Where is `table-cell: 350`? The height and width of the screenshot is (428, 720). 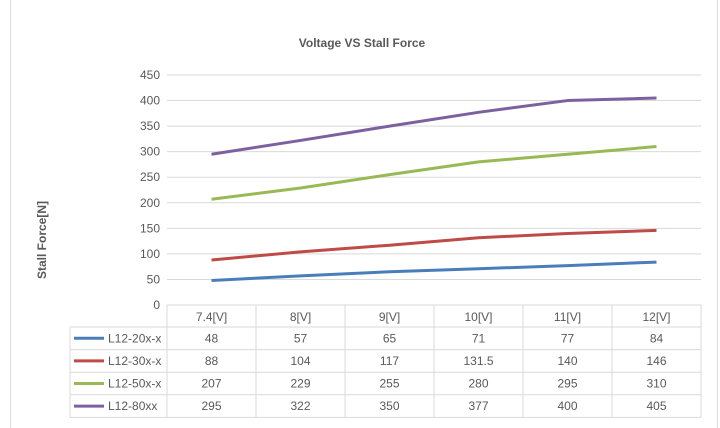
table-cell: 350 is located at coordinates (389, 406).